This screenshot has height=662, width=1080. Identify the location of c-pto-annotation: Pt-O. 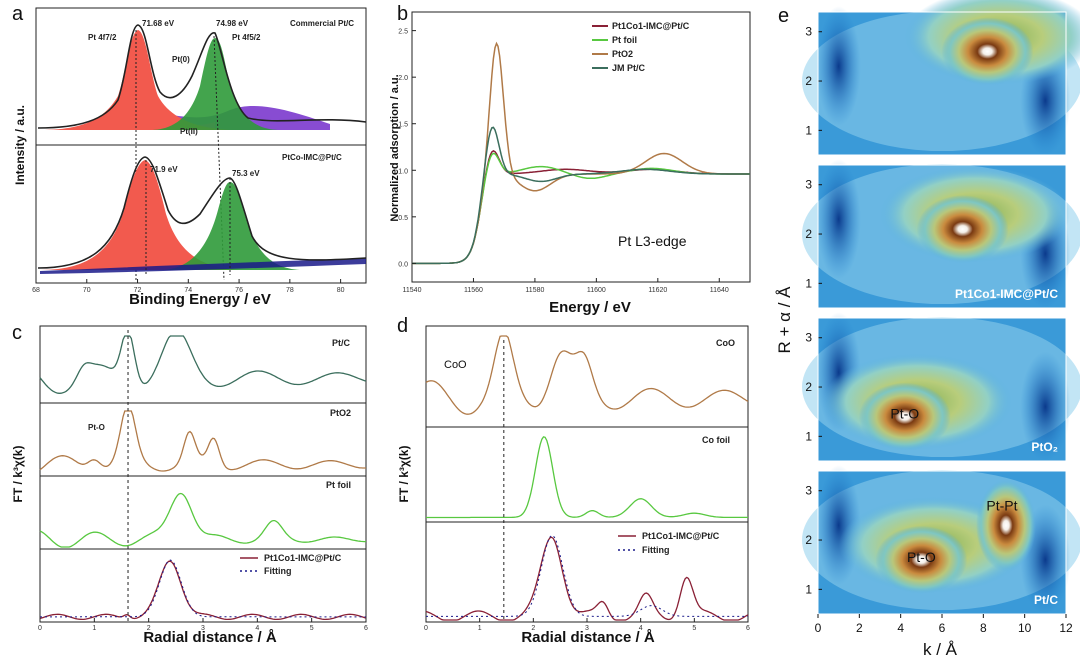
(96, 427).